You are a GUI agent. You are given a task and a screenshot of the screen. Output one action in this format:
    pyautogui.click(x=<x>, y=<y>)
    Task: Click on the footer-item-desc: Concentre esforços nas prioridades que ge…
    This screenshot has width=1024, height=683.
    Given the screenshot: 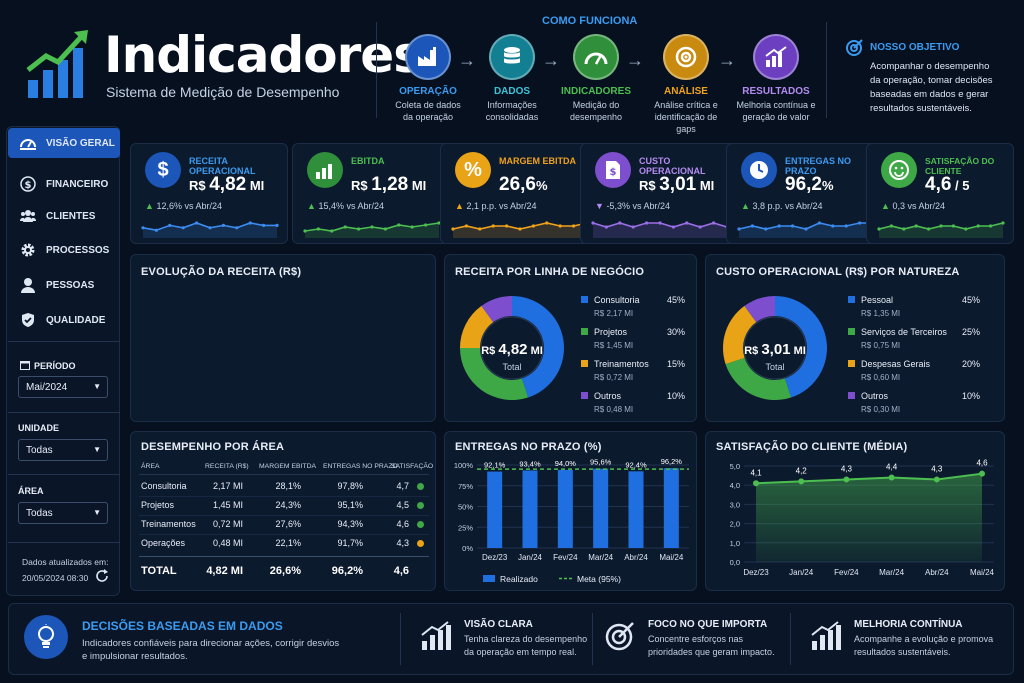 What is the action you would take?
    pyautogui.click(x=711, y=645)
    